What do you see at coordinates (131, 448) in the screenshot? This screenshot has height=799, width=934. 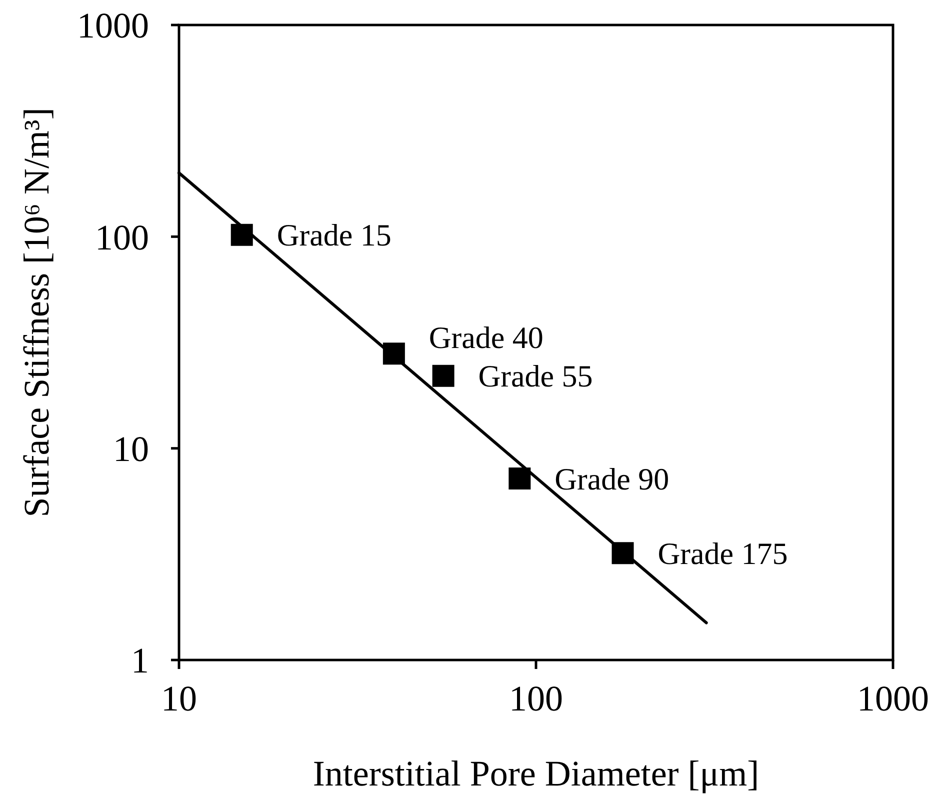 I see `y-tick-label: 10` at bounding box center [131, 448].